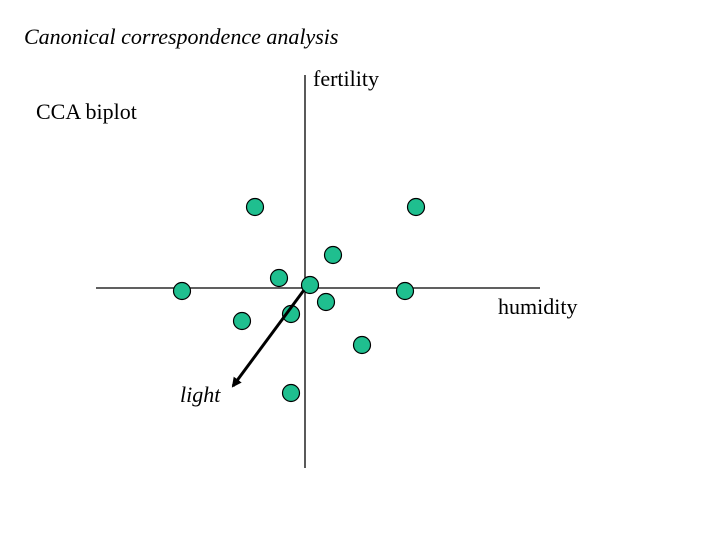 This screenshot has width=720, height=540. I want to click on light-arrow-label: light, so click(200, 394).